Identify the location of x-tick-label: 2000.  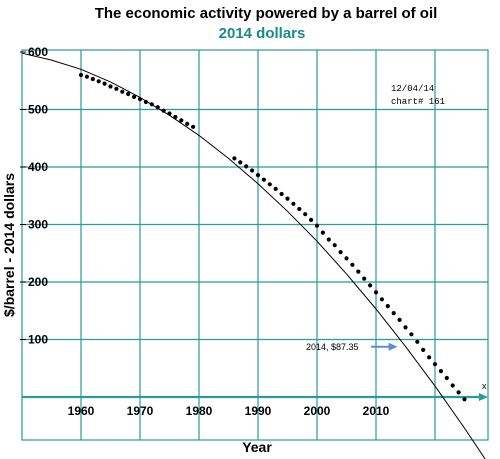
(317, 411).